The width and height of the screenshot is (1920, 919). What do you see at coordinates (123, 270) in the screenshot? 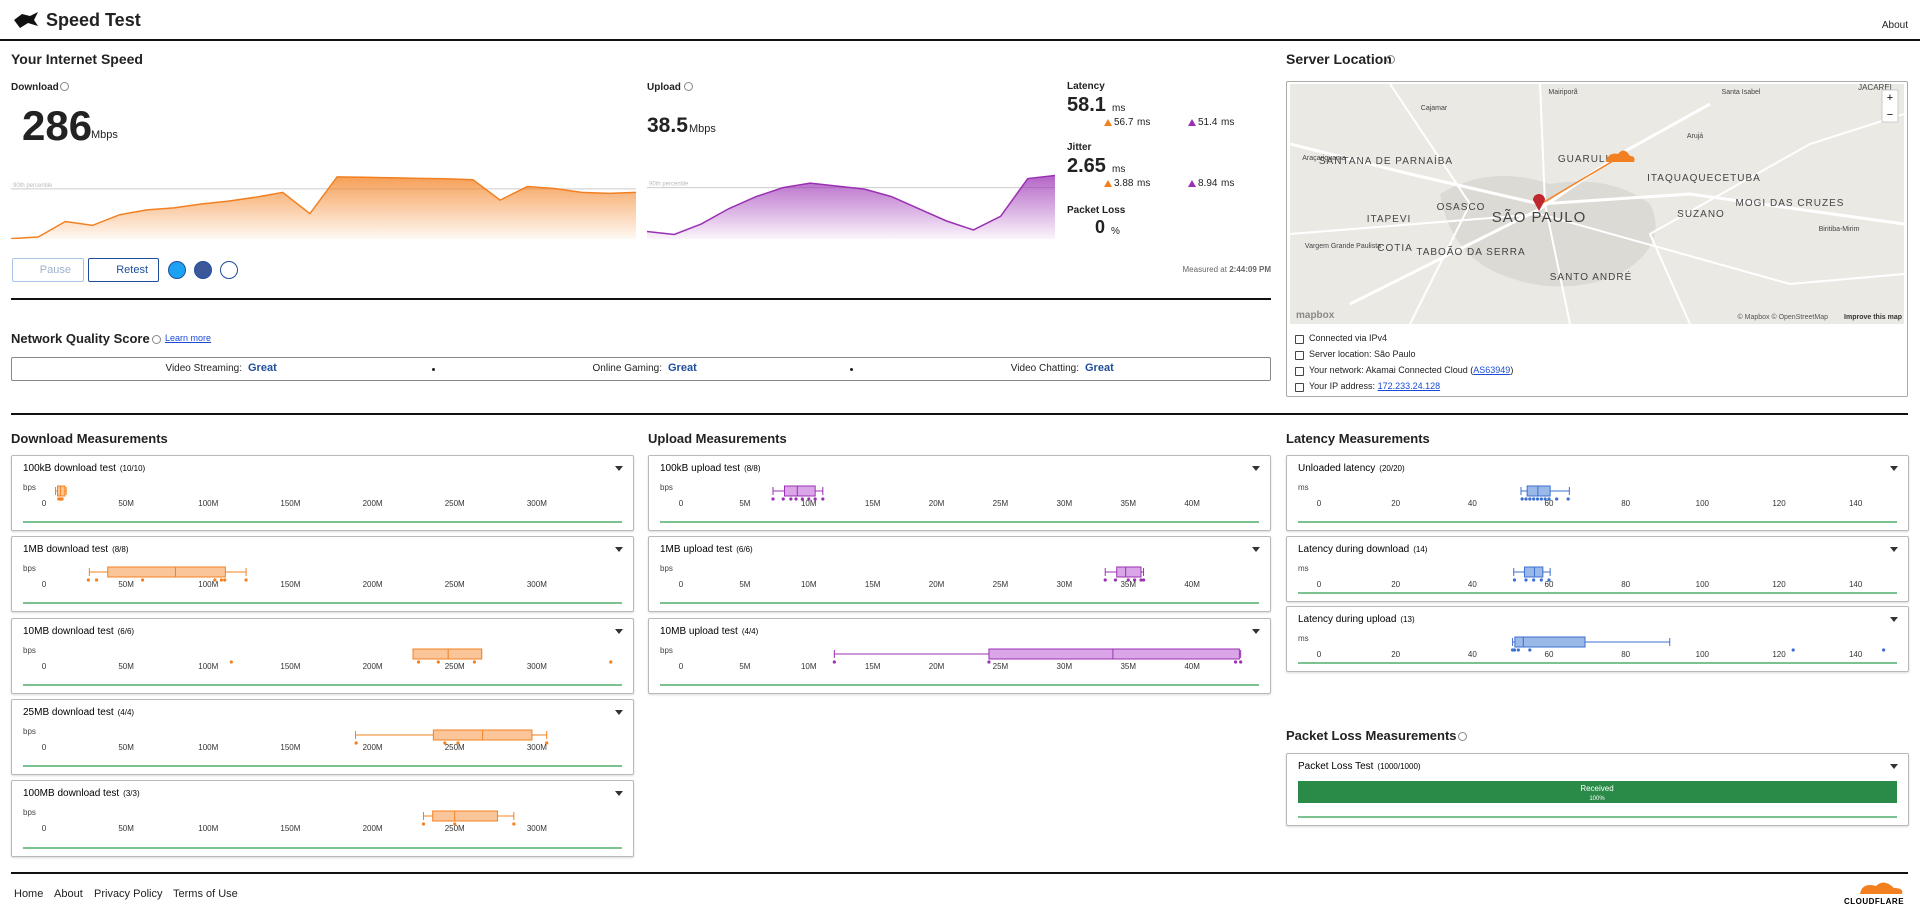
I see `retest-button: Retest` at bounding box center [123, 270].